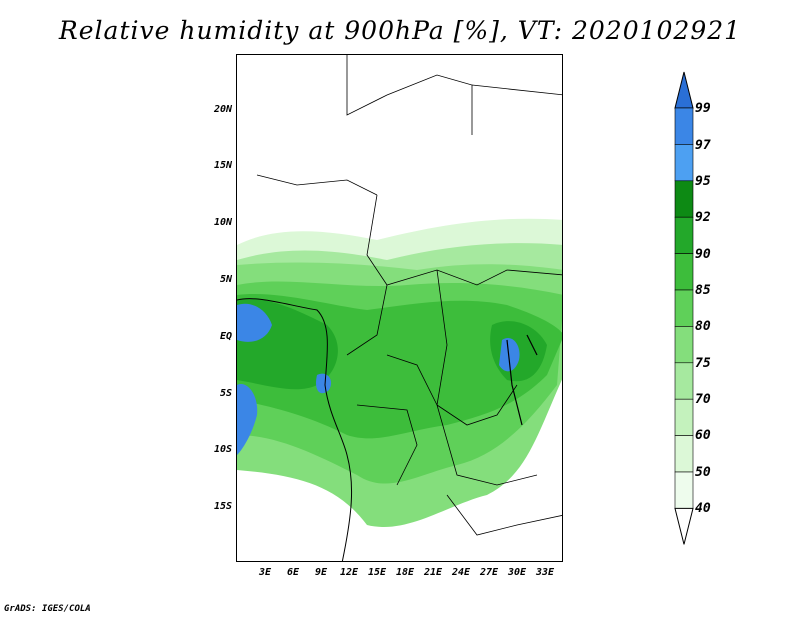 The image size is (800, 618). Describe the element at coordinates (293, 572) in the screenshot. I see `x-tick-label: 6E` at that location.